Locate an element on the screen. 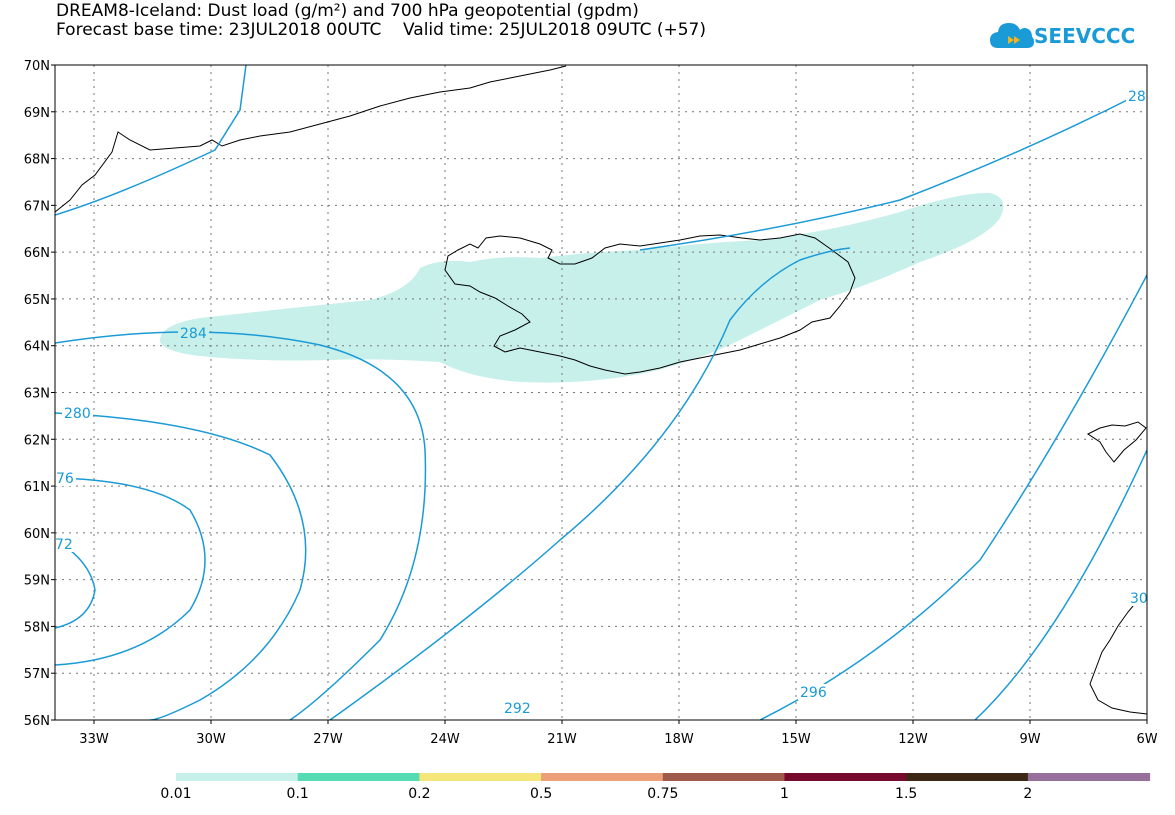 The height and width of the screenshot is (815, 1175). lat-label: 64N is located at coordinates (37, 347).